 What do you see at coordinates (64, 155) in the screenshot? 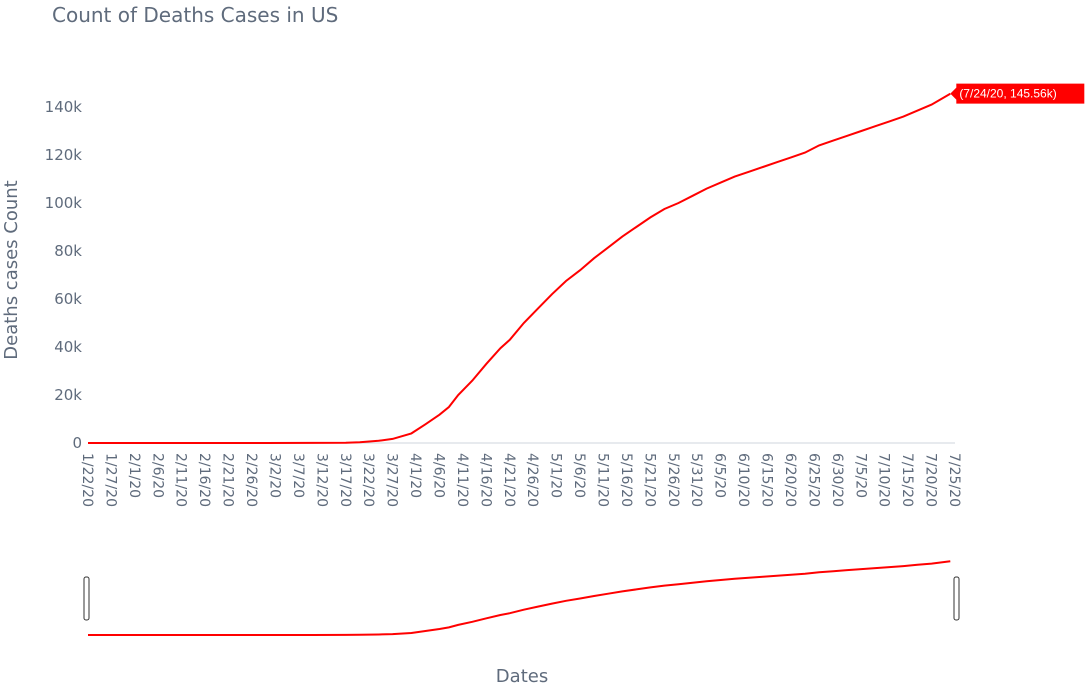
I see `y-tick-label: 120k` at bounding box center [64, 155].